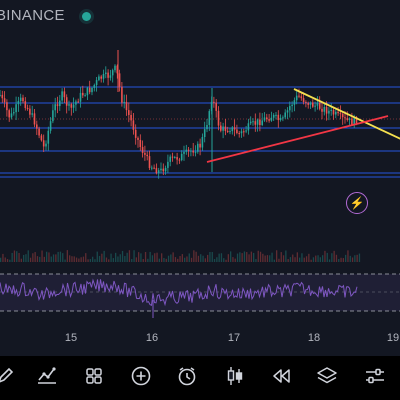 This screenshot has width=400, height=400. What do you see at coordinates (357, 203) in the screenshot?
I see `lightning-icon: ⚡` at bounding box center [357, 203].